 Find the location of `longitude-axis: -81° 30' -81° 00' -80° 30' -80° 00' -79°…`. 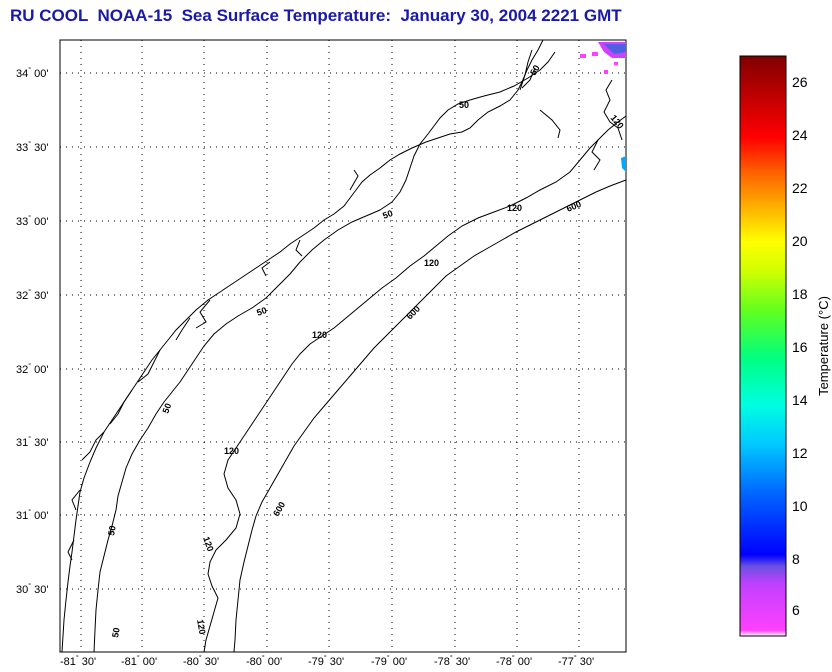

longitude-axis: -81° 30' -81° 00' -80° 30' -80° 00' -79°… is located at coordinates (327, 661).